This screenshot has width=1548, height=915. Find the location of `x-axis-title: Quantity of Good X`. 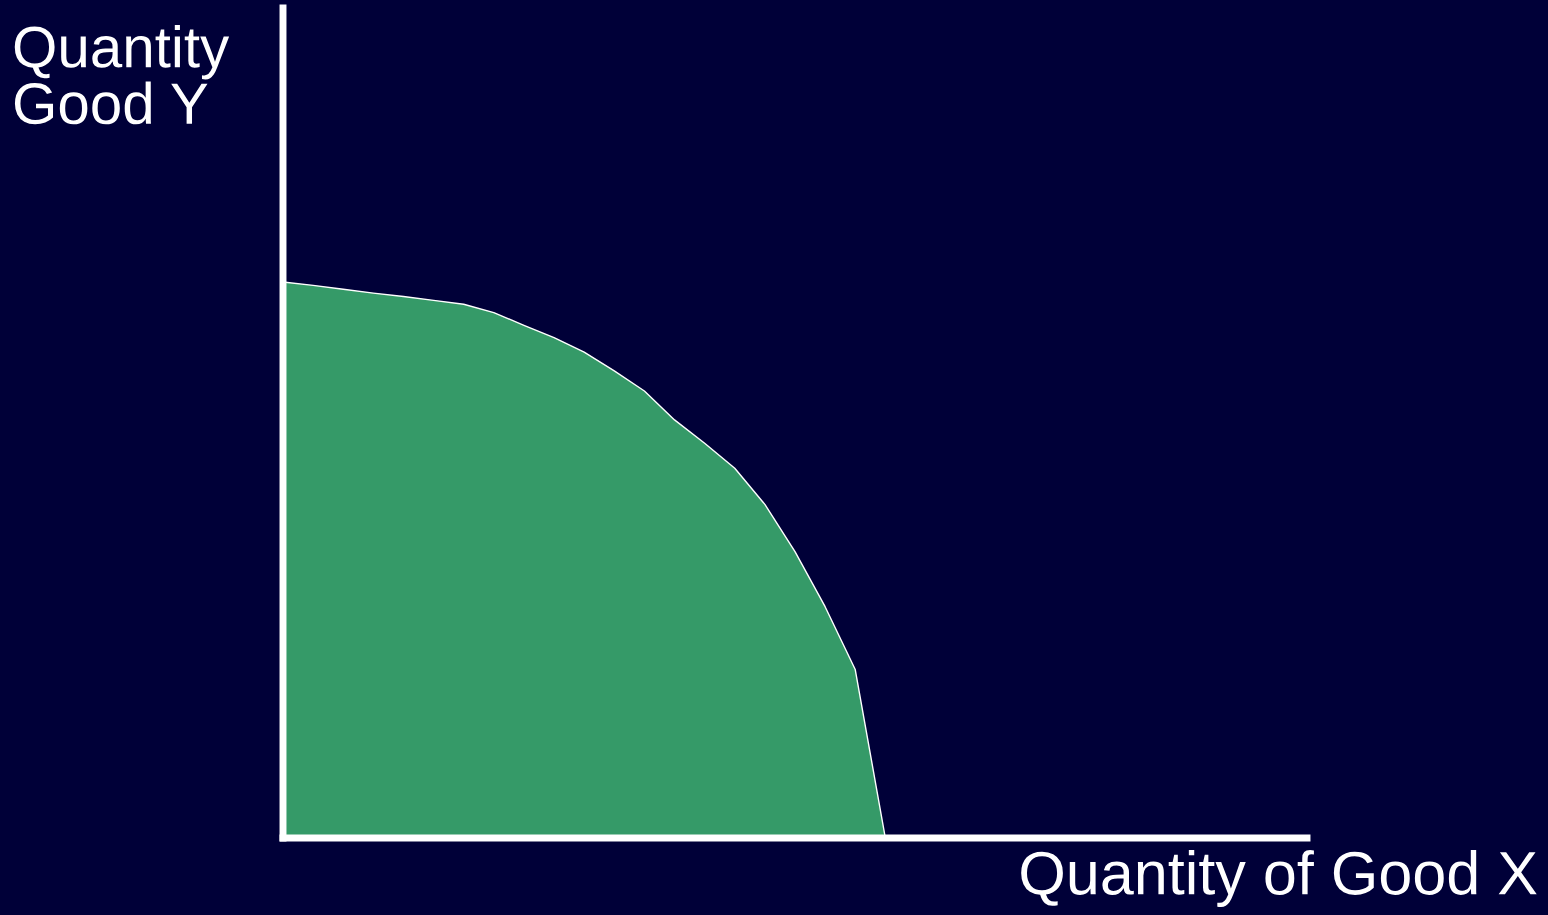

x-axis-title: Quantity of Good X is located at coordinates (1279, 878).